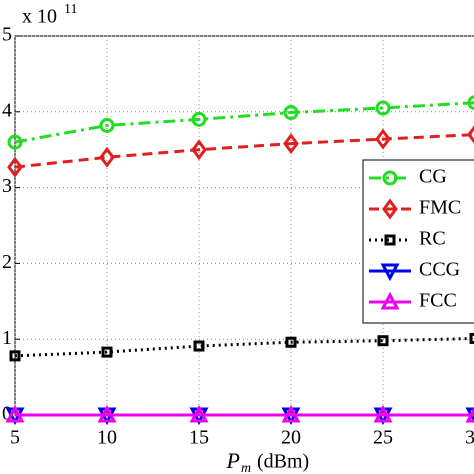 Image resolution: width=474 pixels, height=474 pixels. What do you see at coordinates (7, 262) in the screenshot?
I see `y-tick-label: 2` at bounding box center [7, 262].